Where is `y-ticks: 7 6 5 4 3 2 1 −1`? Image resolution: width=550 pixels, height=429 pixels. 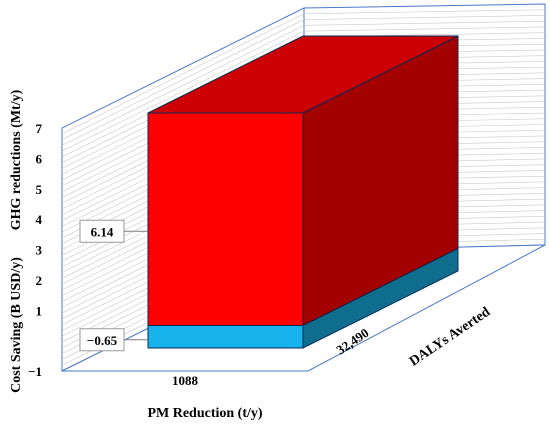
y-ticks: 7 6 5 4 3 2 1 −1 is located at coordinates (35, 250).